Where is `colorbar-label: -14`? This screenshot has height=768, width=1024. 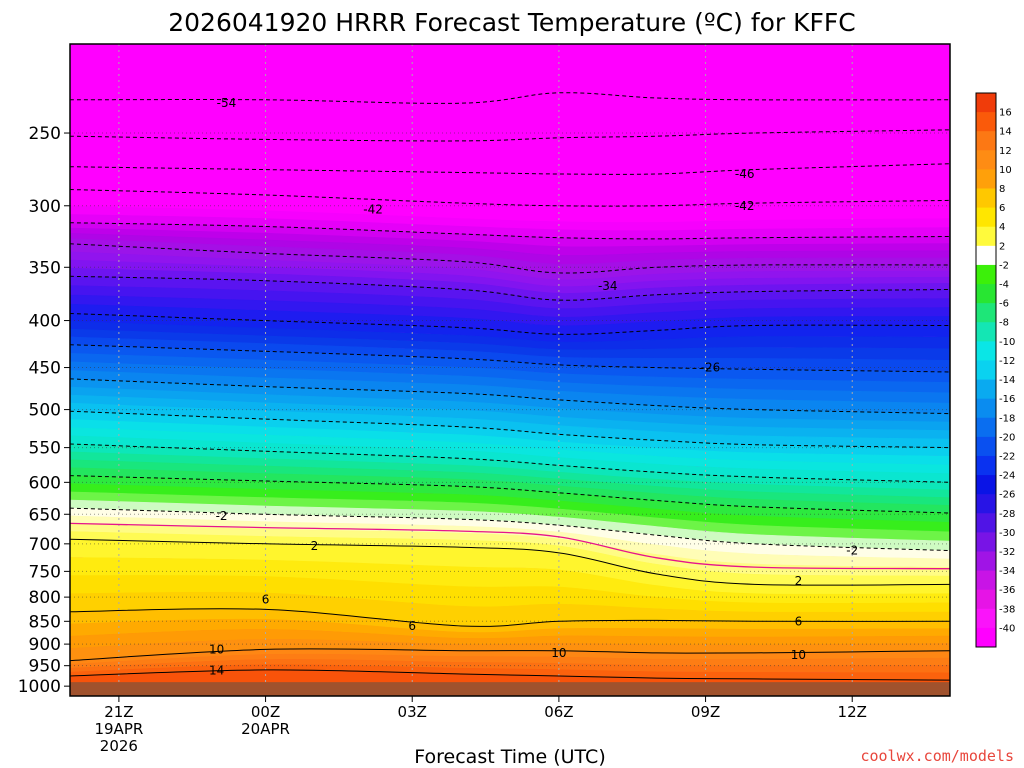 colorbar-label: -14 is located at coordinates (1007, 380).